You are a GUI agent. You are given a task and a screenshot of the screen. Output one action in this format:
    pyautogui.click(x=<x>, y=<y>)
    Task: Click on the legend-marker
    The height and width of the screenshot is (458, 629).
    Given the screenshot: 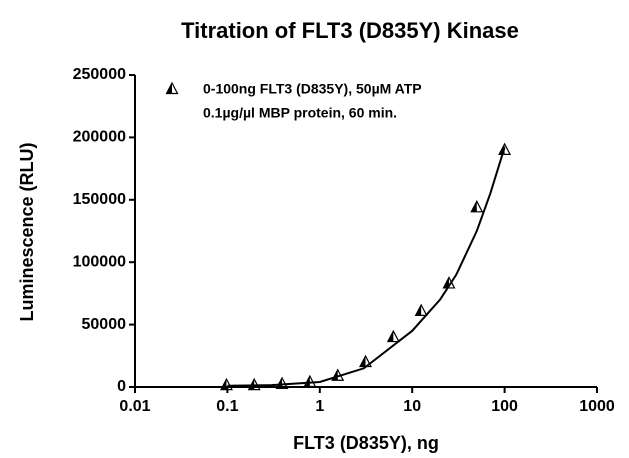 What is the action you would take?
    pyautogui.click(x=172, y=88)
    